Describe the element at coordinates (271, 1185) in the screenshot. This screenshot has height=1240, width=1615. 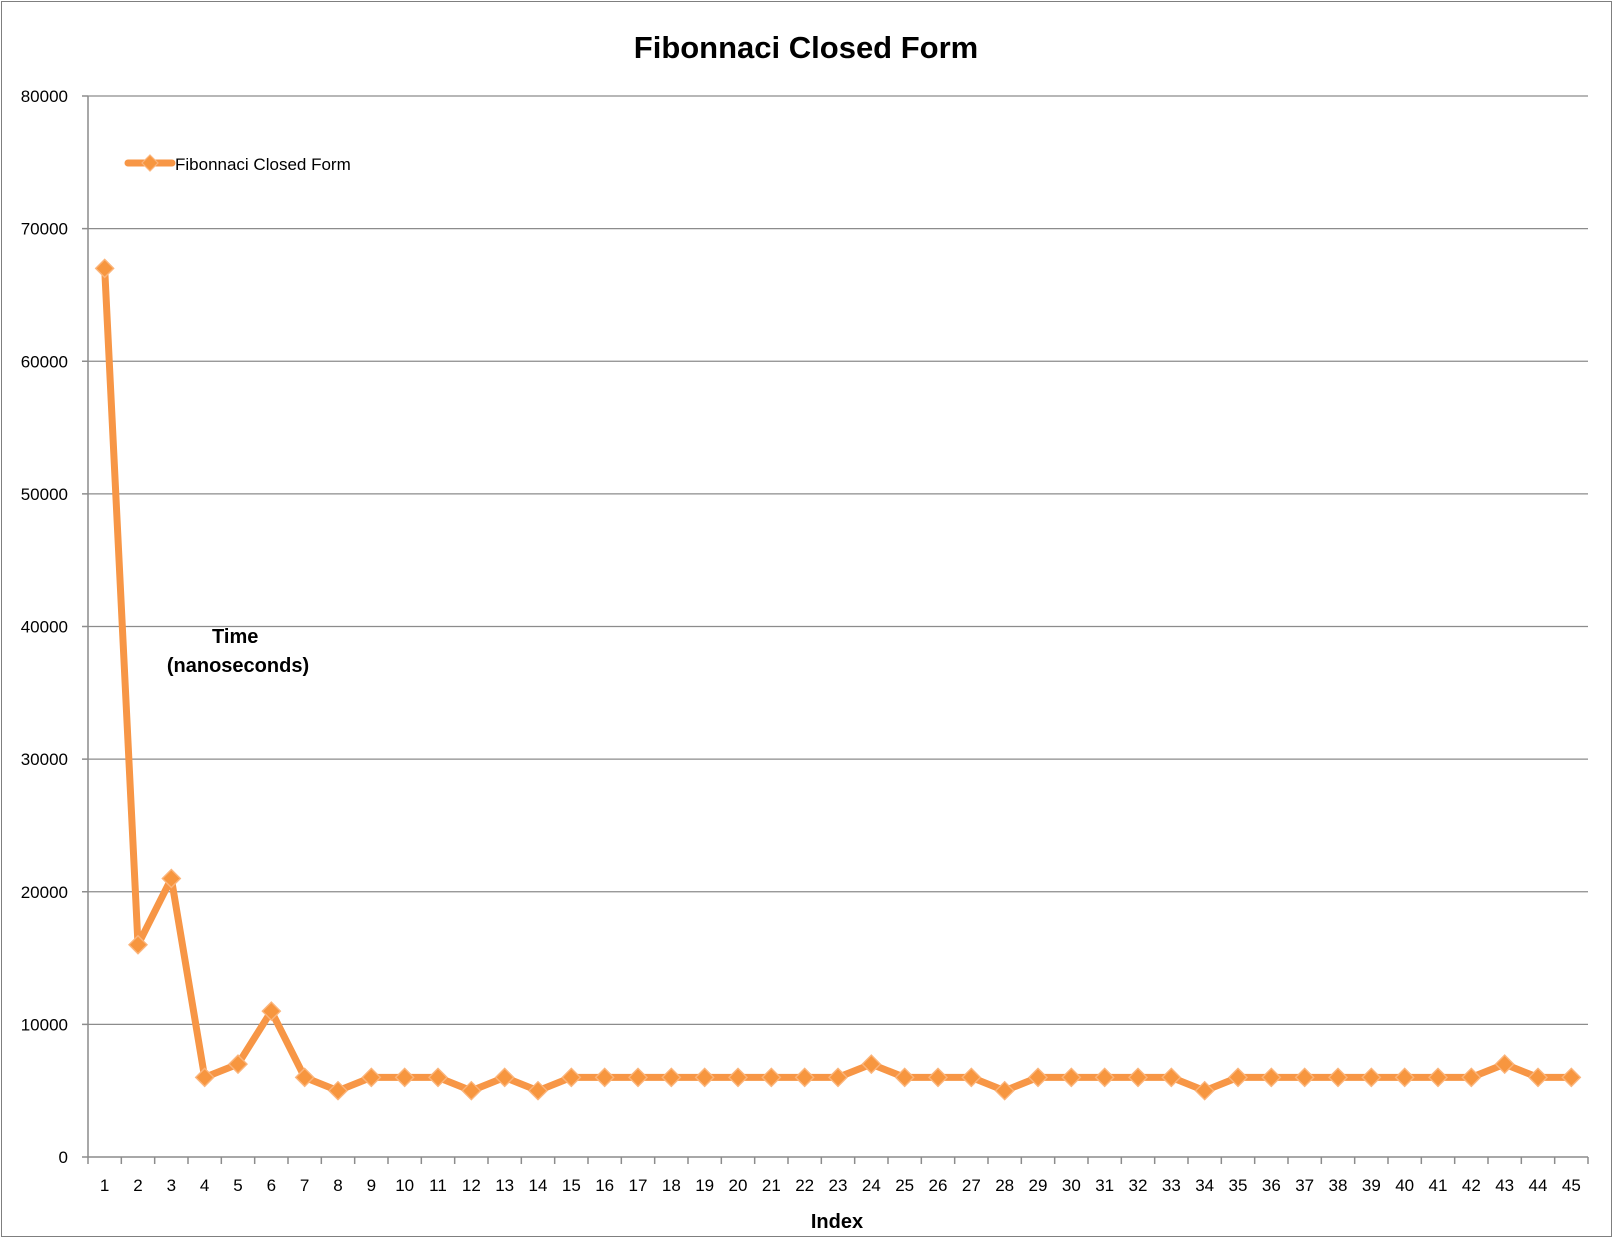
I see `x-tick-label: 6` at that location.